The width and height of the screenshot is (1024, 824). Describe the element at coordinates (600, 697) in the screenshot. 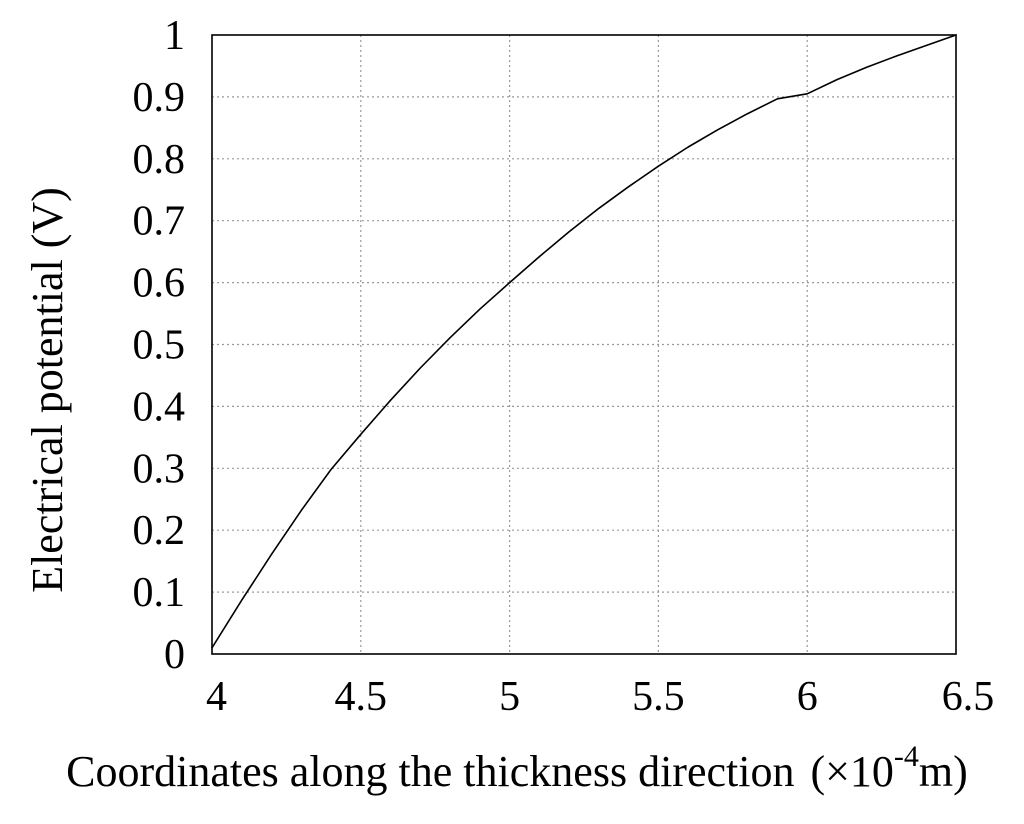

I see `x-axis-ticks: 4 4.5 5 5.5 6 6.5` at that location.